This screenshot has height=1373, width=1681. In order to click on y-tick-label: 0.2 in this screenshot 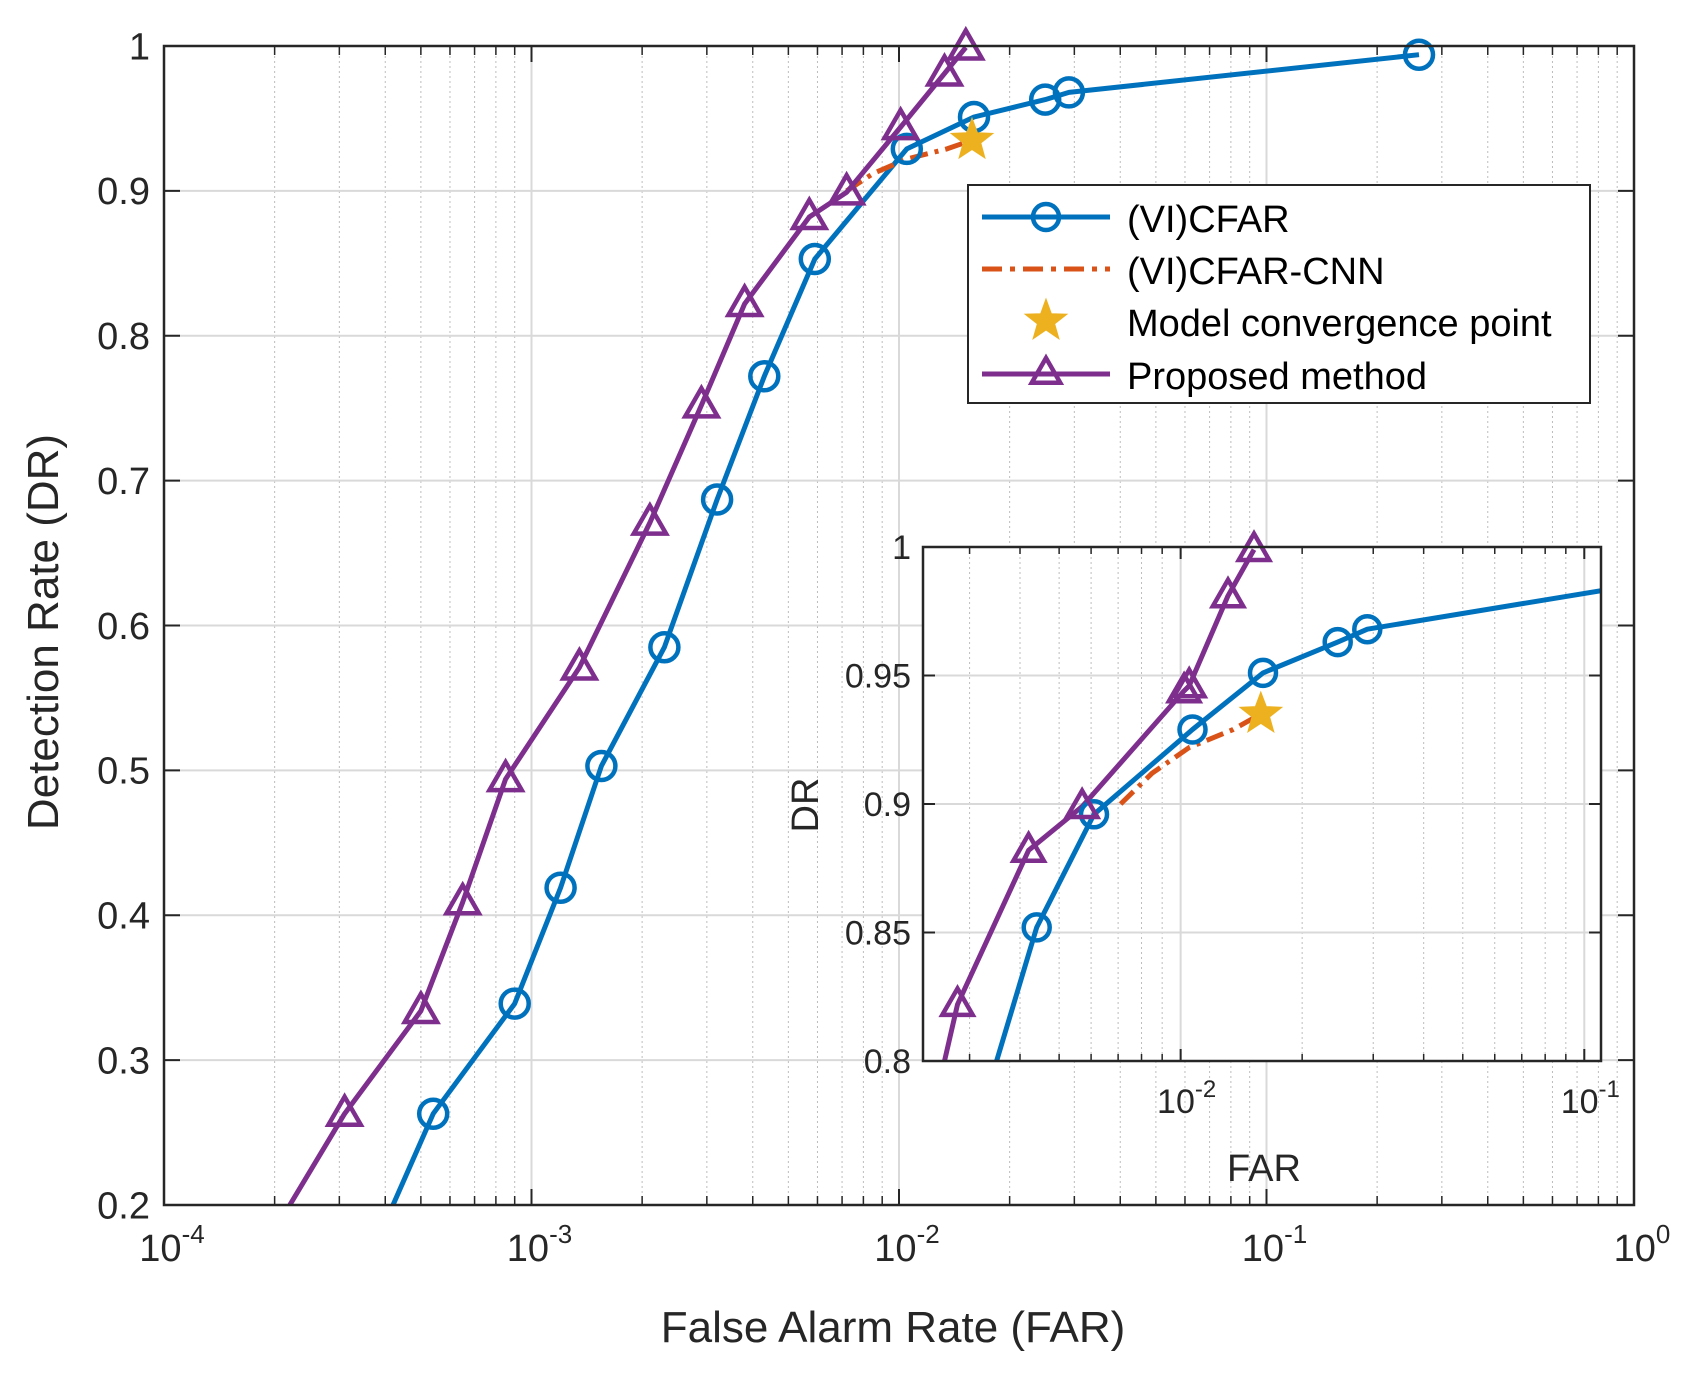, I will do `click(123, 1206)`.